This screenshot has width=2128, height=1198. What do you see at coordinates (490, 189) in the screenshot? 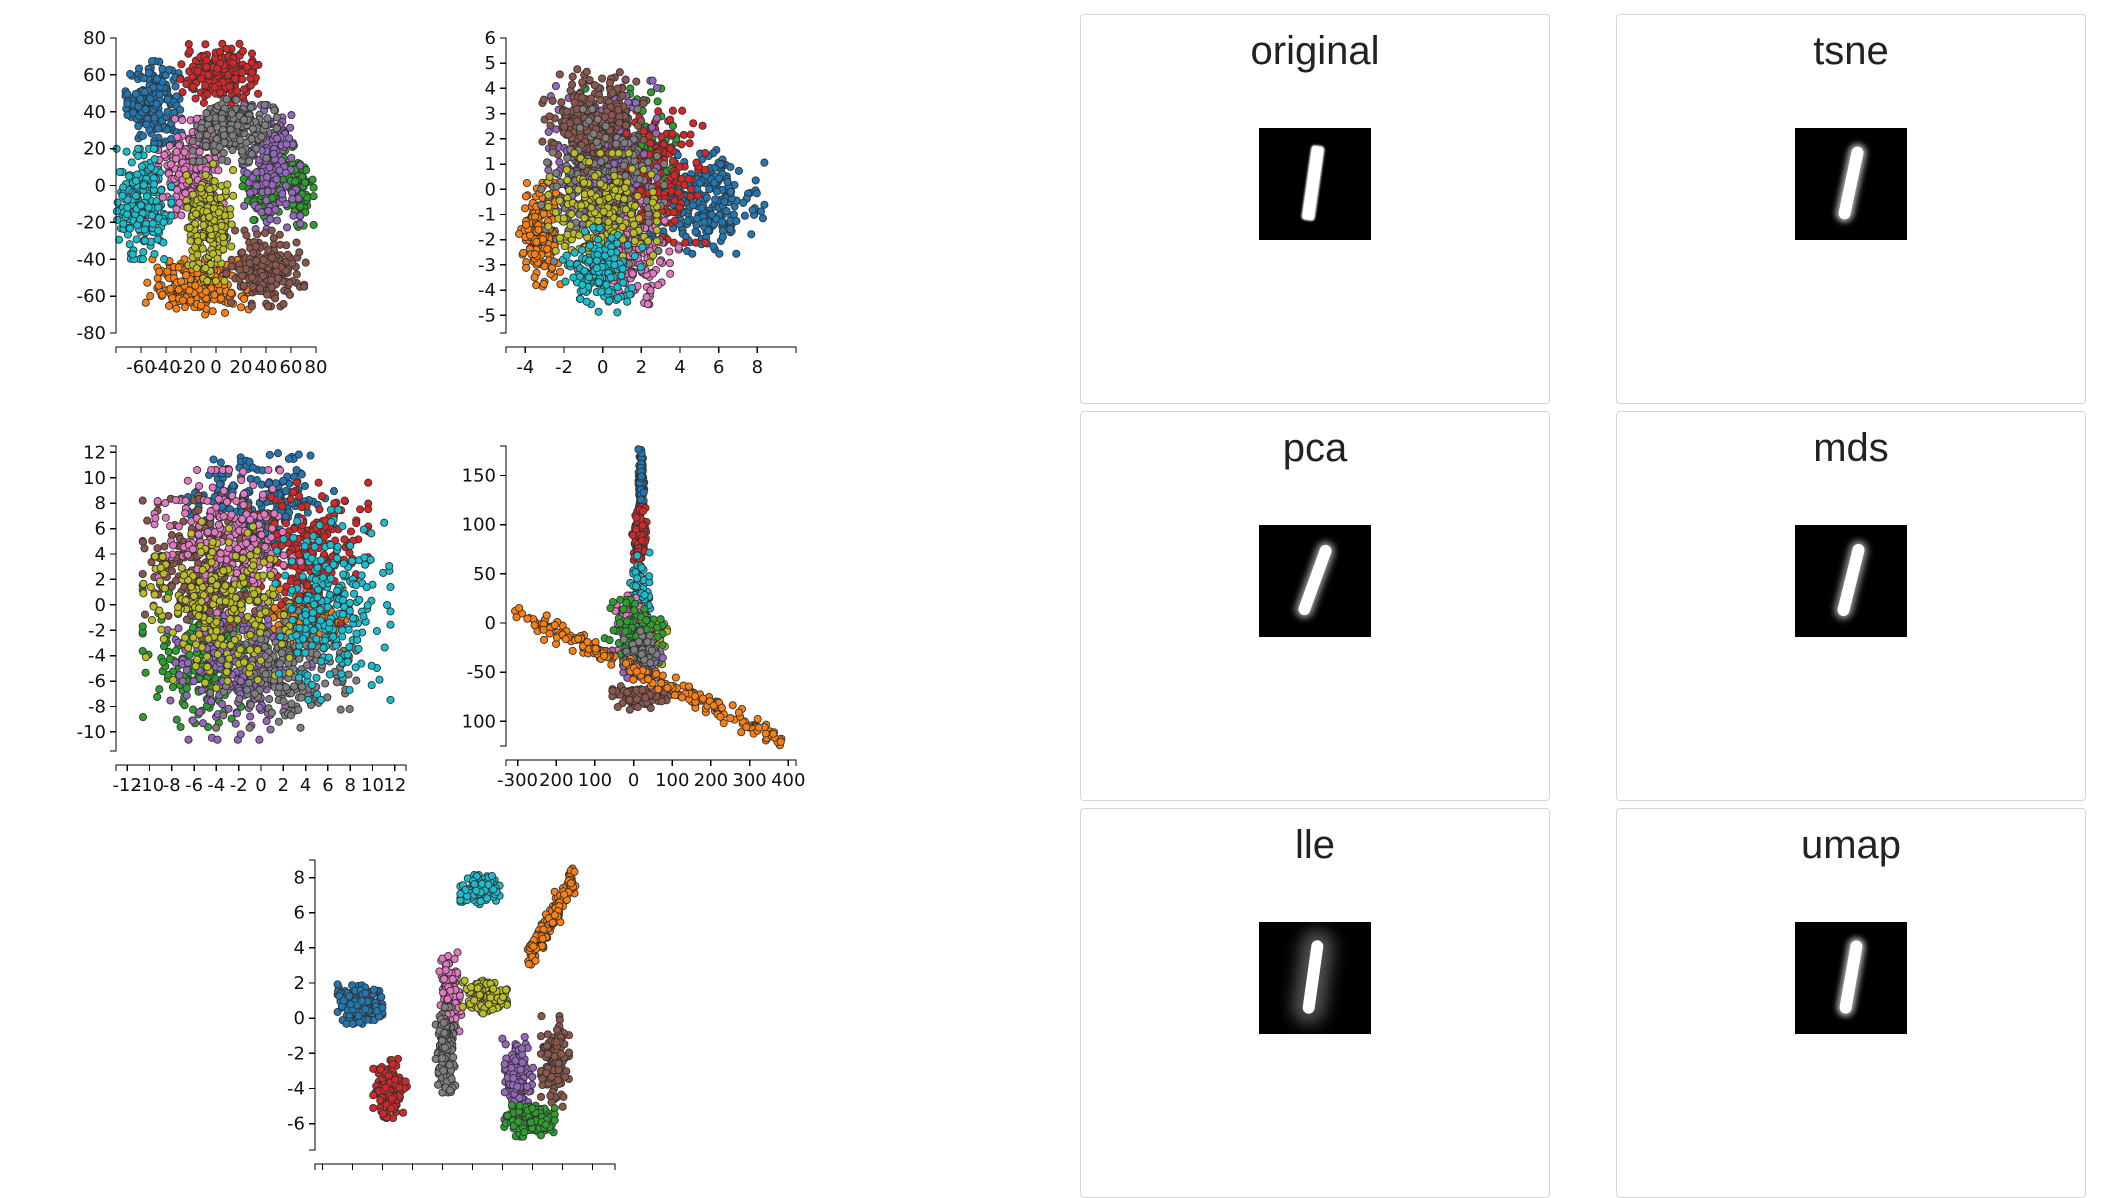
I see `y-tick-label: 0` at bounding box center [490, 189].